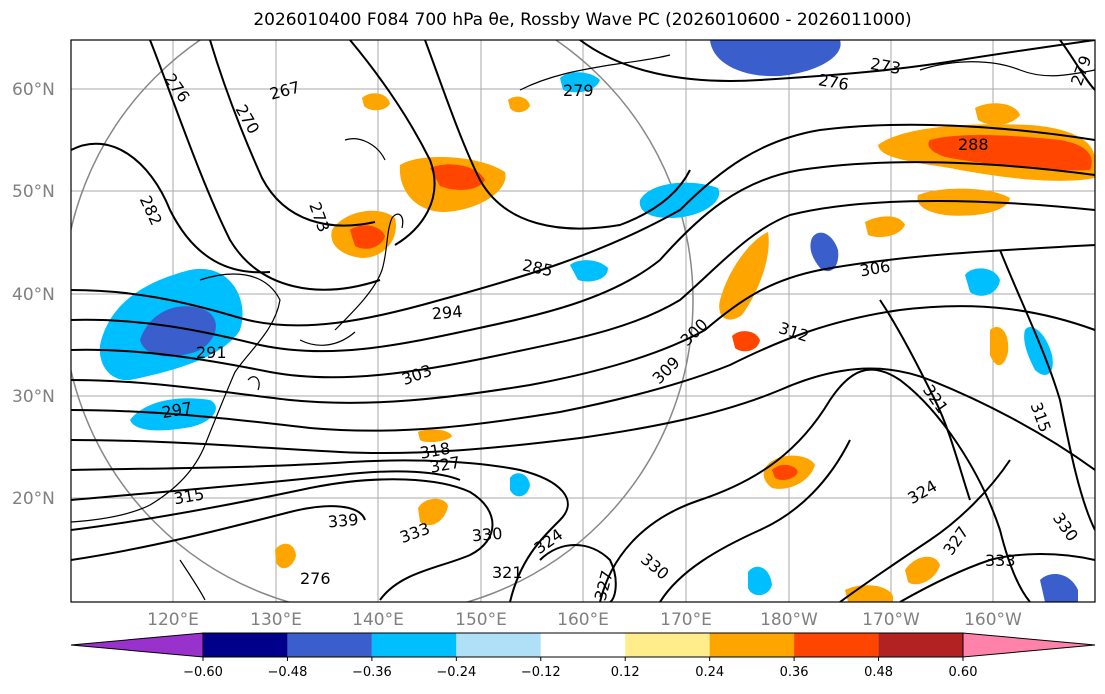 The image size is (1105, 694). What do you see at coordinates (211, 352) in the screenshot?
I see `contour-label: 291` at bounding box center [211, 352].